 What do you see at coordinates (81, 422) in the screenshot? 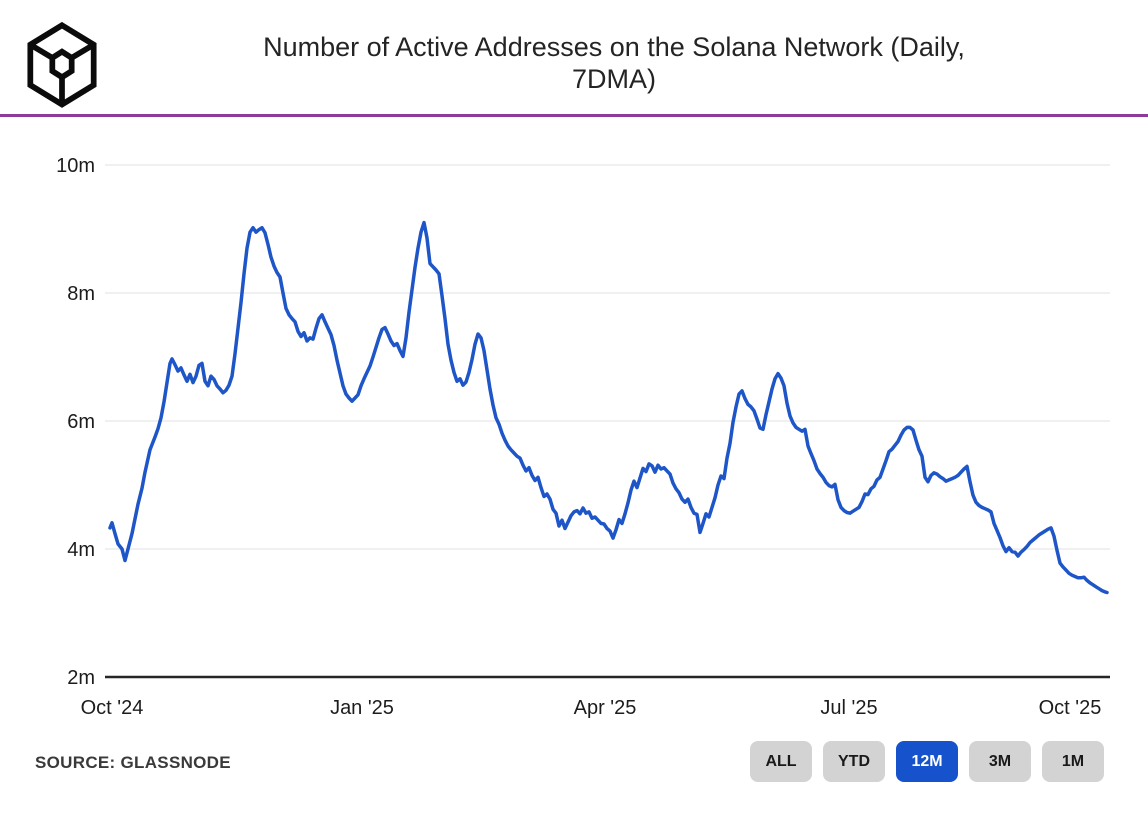
I see `svg-text: 6m` at bounding box center [81, 422].